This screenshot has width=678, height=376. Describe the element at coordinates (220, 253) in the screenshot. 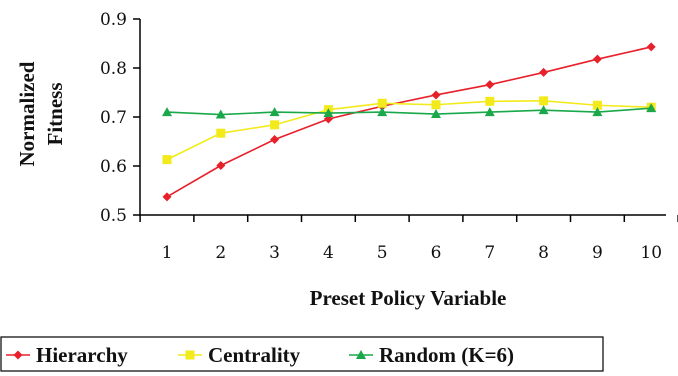

I see `x-tick-label: 2` at that location.